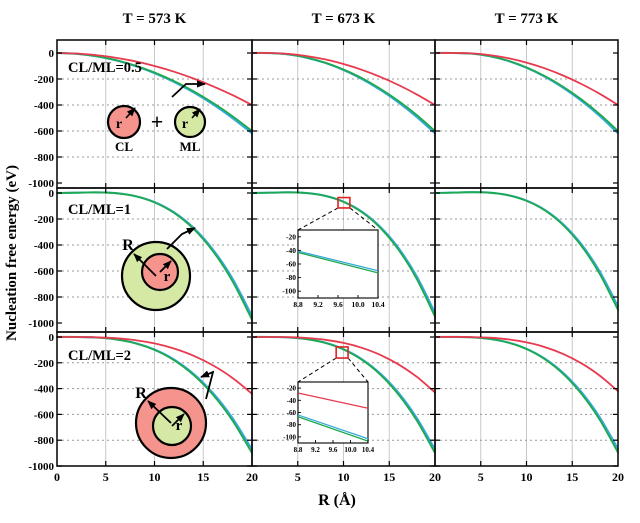  I want to click on inset-curve-green, so click(338, 262).